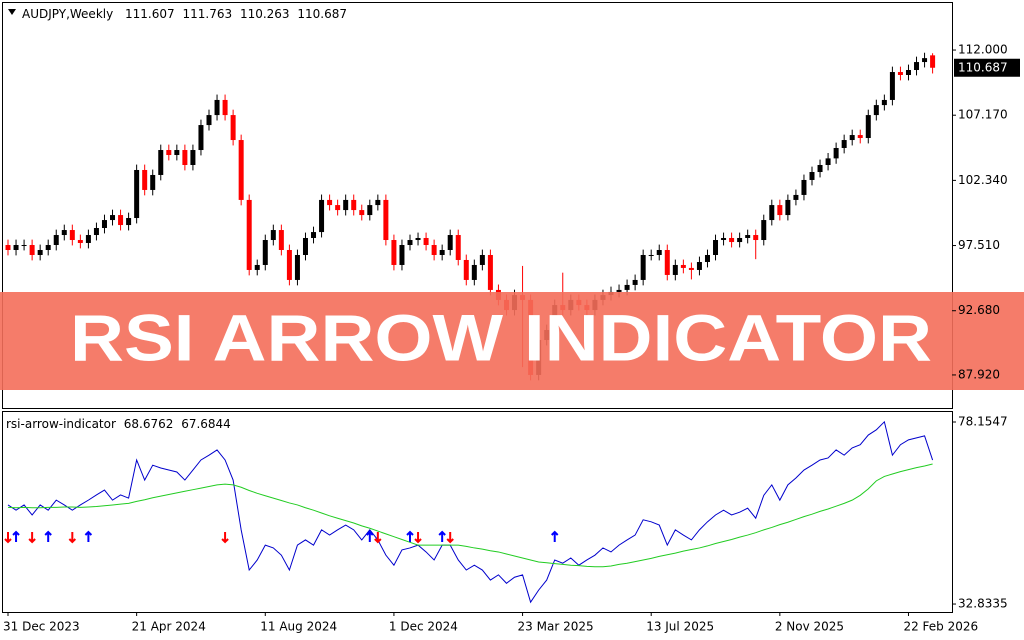 This screenshot has height=640, width=1024. I want to click on current-price-box, so click(987, 67).